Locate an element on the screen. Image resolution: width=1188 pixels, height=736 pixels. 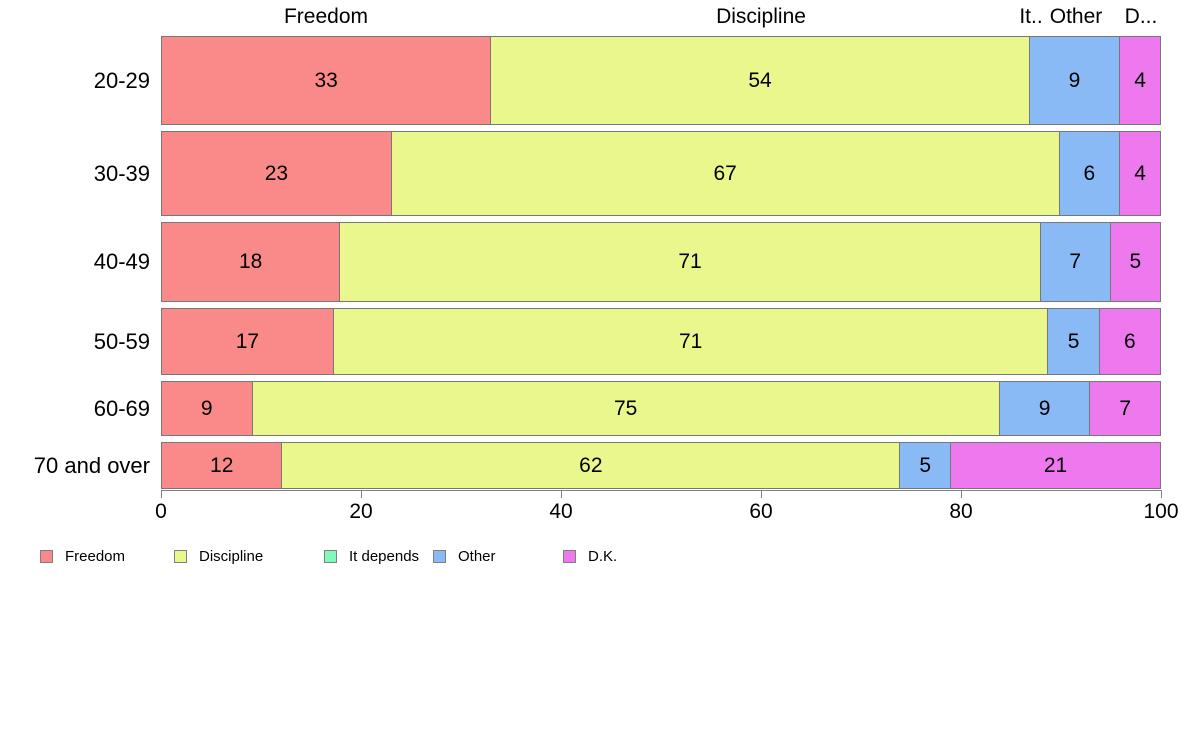
category-label: 30-39 is located at coordinates (121, 173).